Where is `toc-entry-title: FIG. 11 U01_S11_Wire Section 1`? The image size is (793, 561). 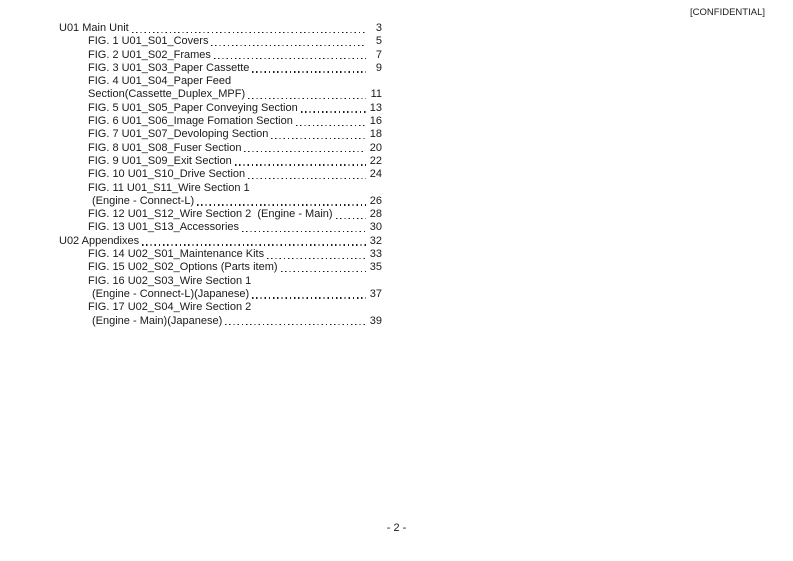
toc-entry-title: FIG. 11 U01_S11_Wire Section 1 is located at coordinates (169, 187).